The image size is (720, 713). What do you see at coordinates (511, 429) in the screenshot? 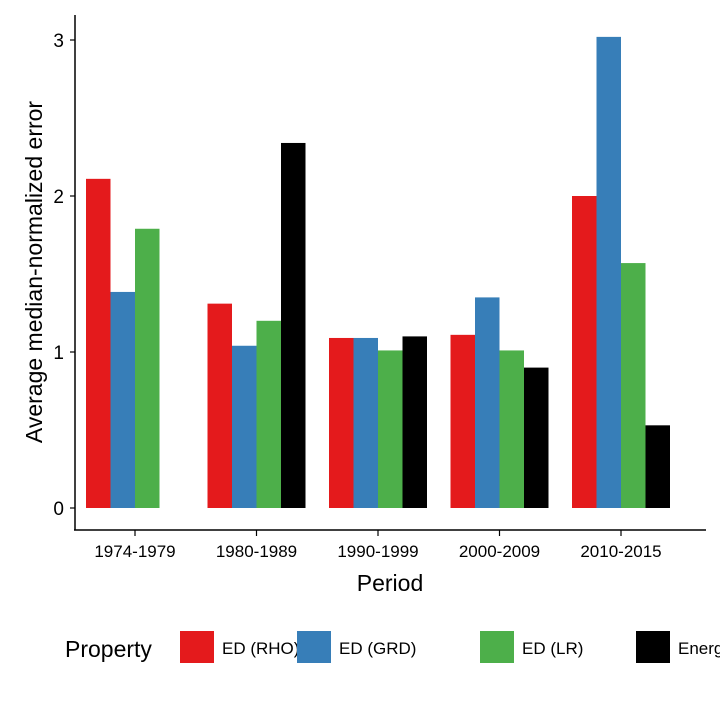
I see `bar-ed-lr-2000-2009` at bounding box center [511, 429].